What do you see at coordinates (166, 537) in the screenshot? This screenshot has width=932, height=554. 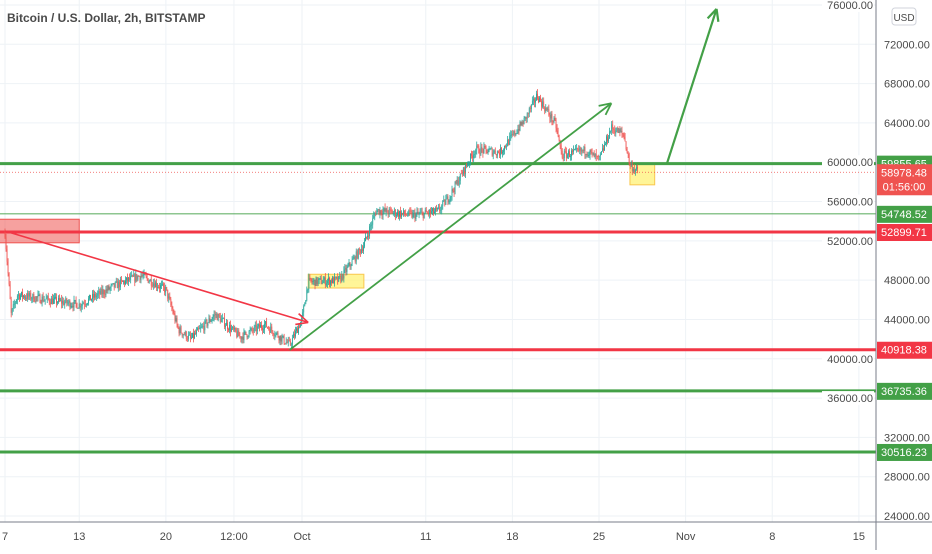 I see `x-tick-label: 20` at bounding box center [166, 537].